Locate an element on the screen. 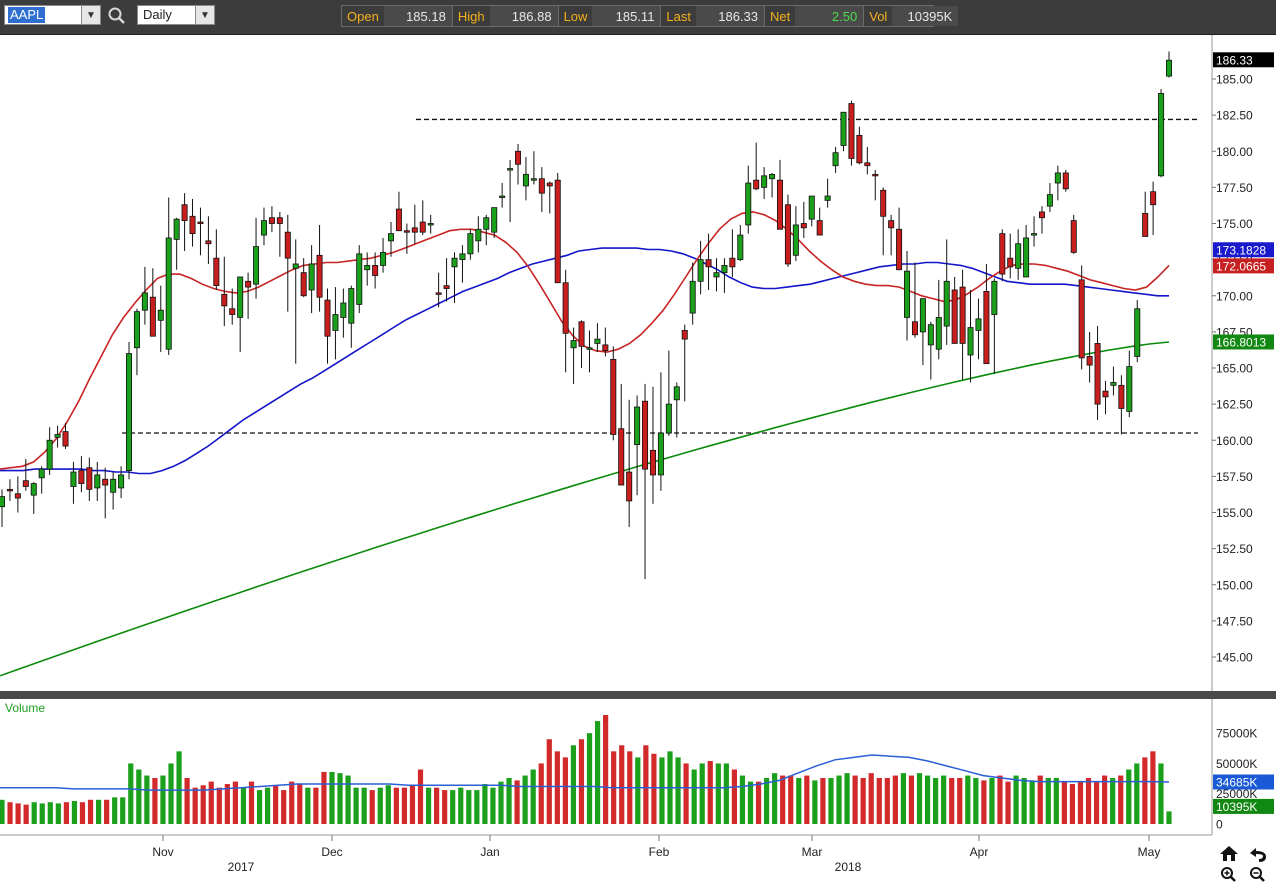 This screenshot has height=883, width=1276. home-icon is located at coordinates (1229, 853).